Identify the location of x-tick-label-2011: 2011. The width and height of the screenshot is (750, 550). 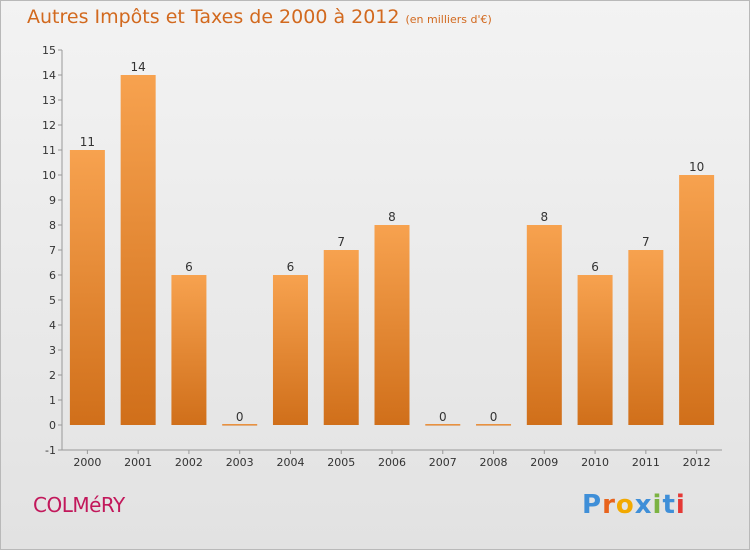
(646, 462).